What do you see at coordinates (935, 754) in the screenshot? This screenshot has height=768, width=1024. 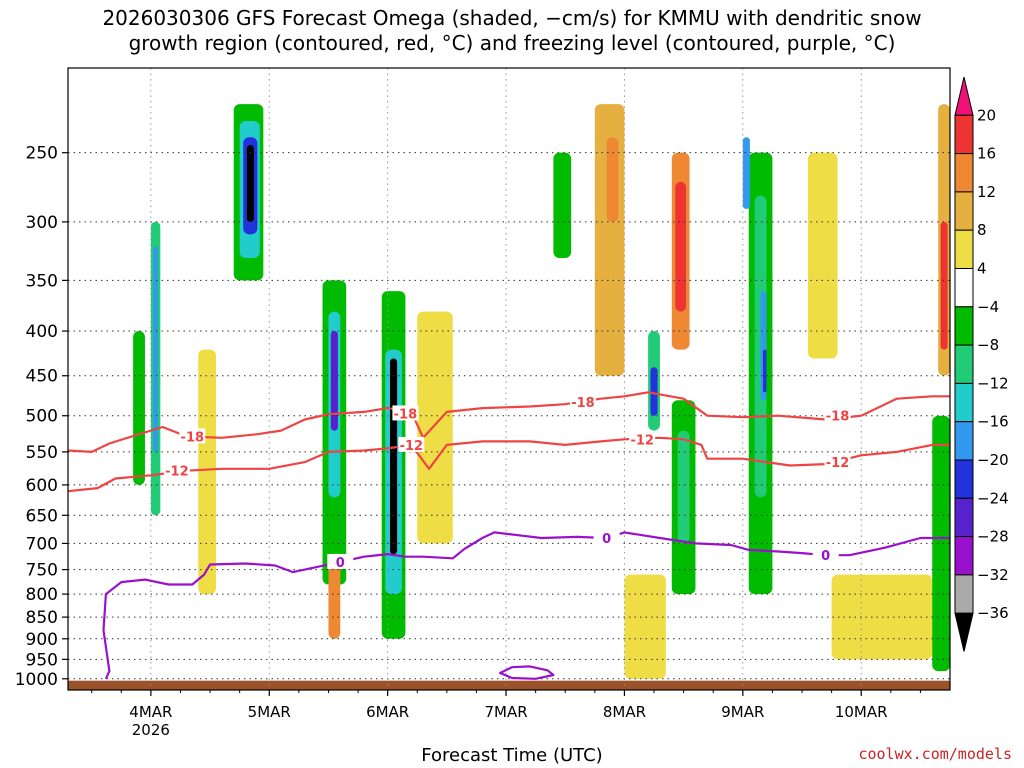 I see `source-credit: coolwx.com/models` at bounding box center [935, 754].